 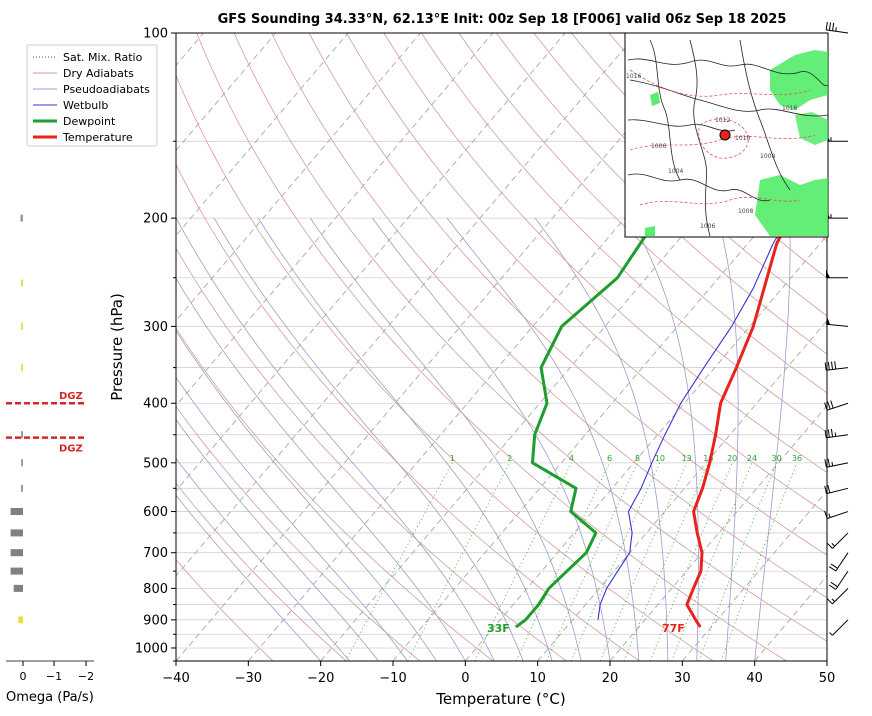 What do you see at coordinates (175, 678) in the screenshot?
I see `x-tick-label: −40` at bounding box center [175, 678].